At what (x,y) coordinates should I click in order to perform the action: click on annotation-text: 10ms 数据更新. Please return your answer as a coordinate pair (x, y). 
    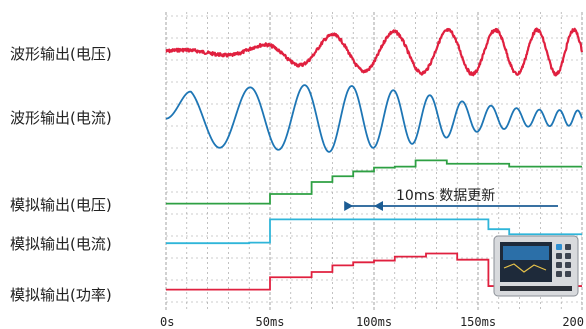
    Looking at the image, I should click on (445, 196).